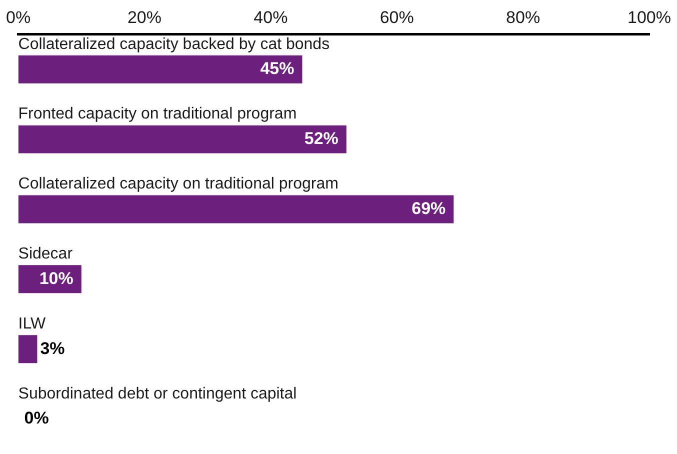 This screenshot has height=454, width=677. What do you see at coordinates (56, 278) in the screenshot?
I see `data-label: 10%` at bounding box center [56, 278].